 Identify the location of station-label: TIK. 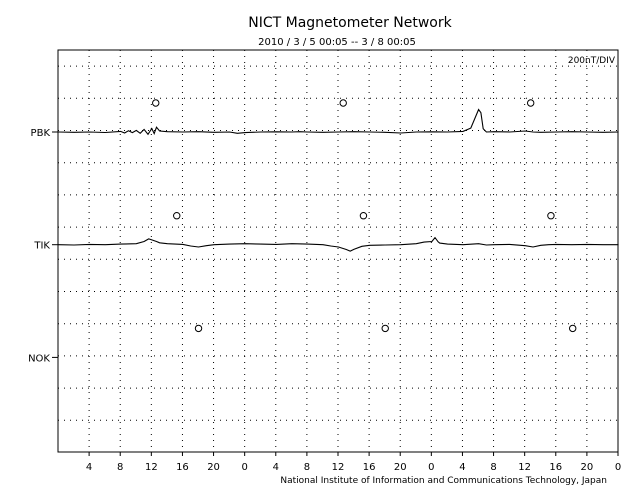
(41, 246).